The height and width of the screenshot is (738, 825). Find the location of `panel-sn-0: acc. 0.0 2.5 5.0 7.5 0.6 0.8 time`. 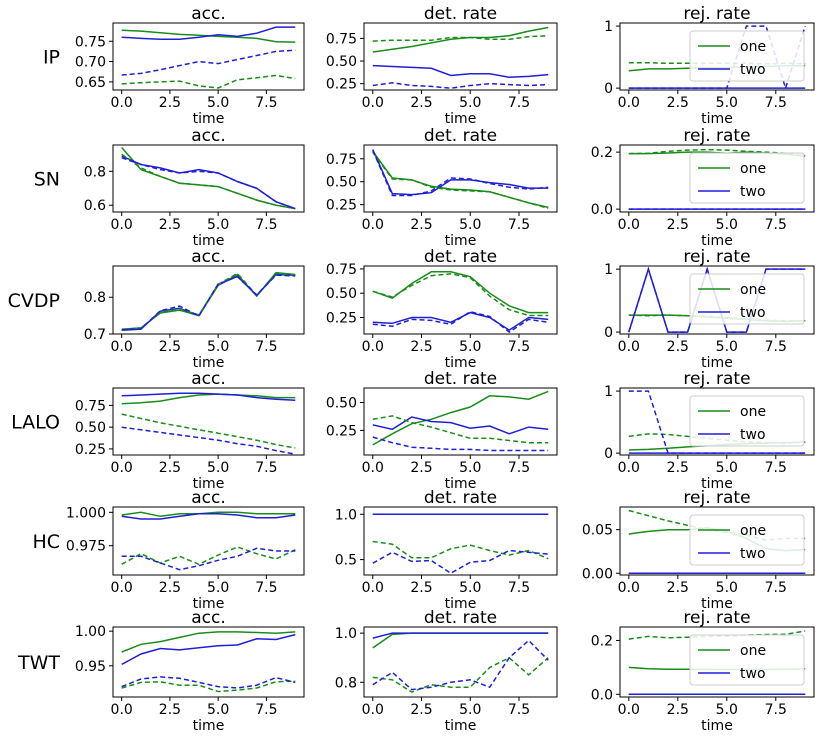

panel-sn-0: acc. 0.0 2.5 5.0 7.5 0.6 0.8 time is located at coordinates (194, 187).